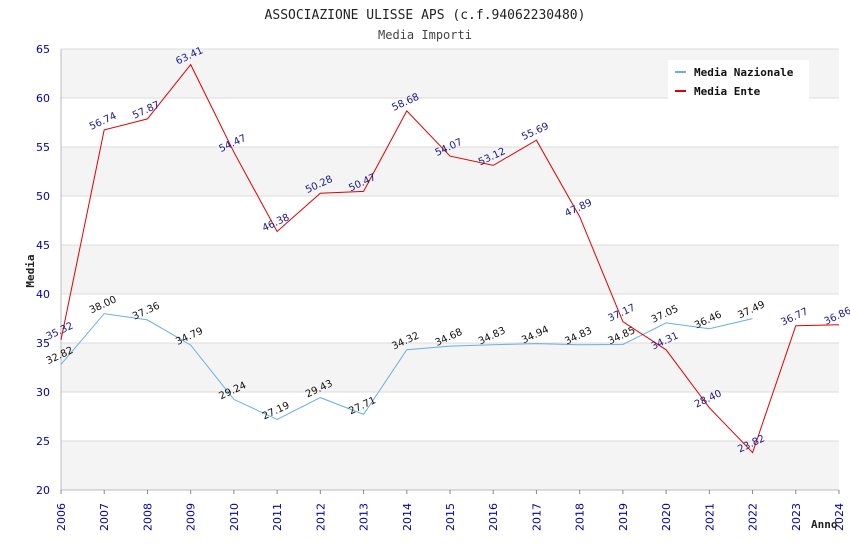 The width and height of the screenshot is (850, 550). I want to click on y-tick-label: 60, so click(43, 98).